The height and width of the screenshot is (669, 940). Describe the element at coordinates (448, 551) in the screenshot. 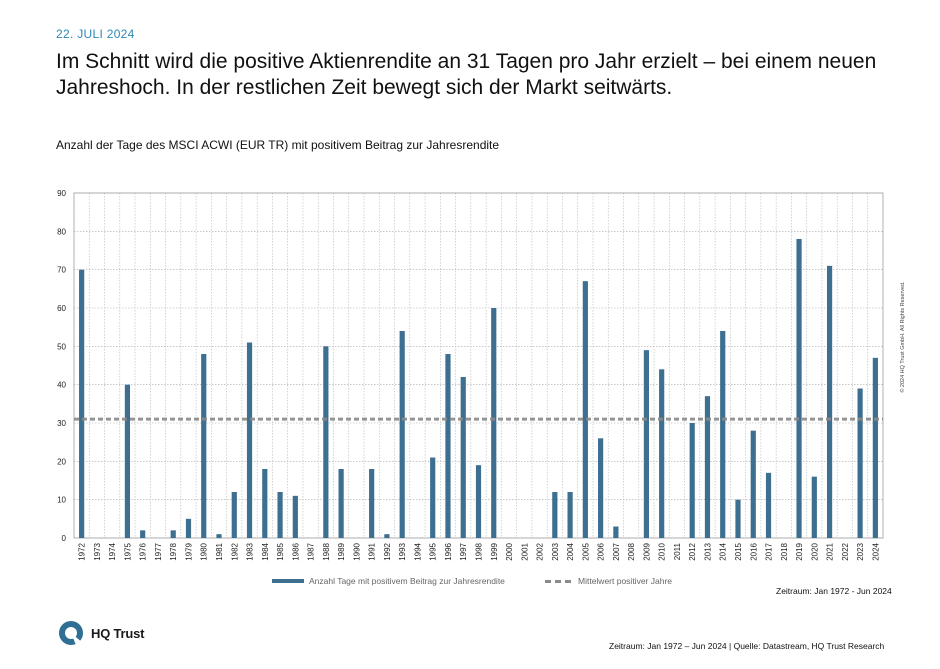

I see `x-tick-label: 1996` at that location.